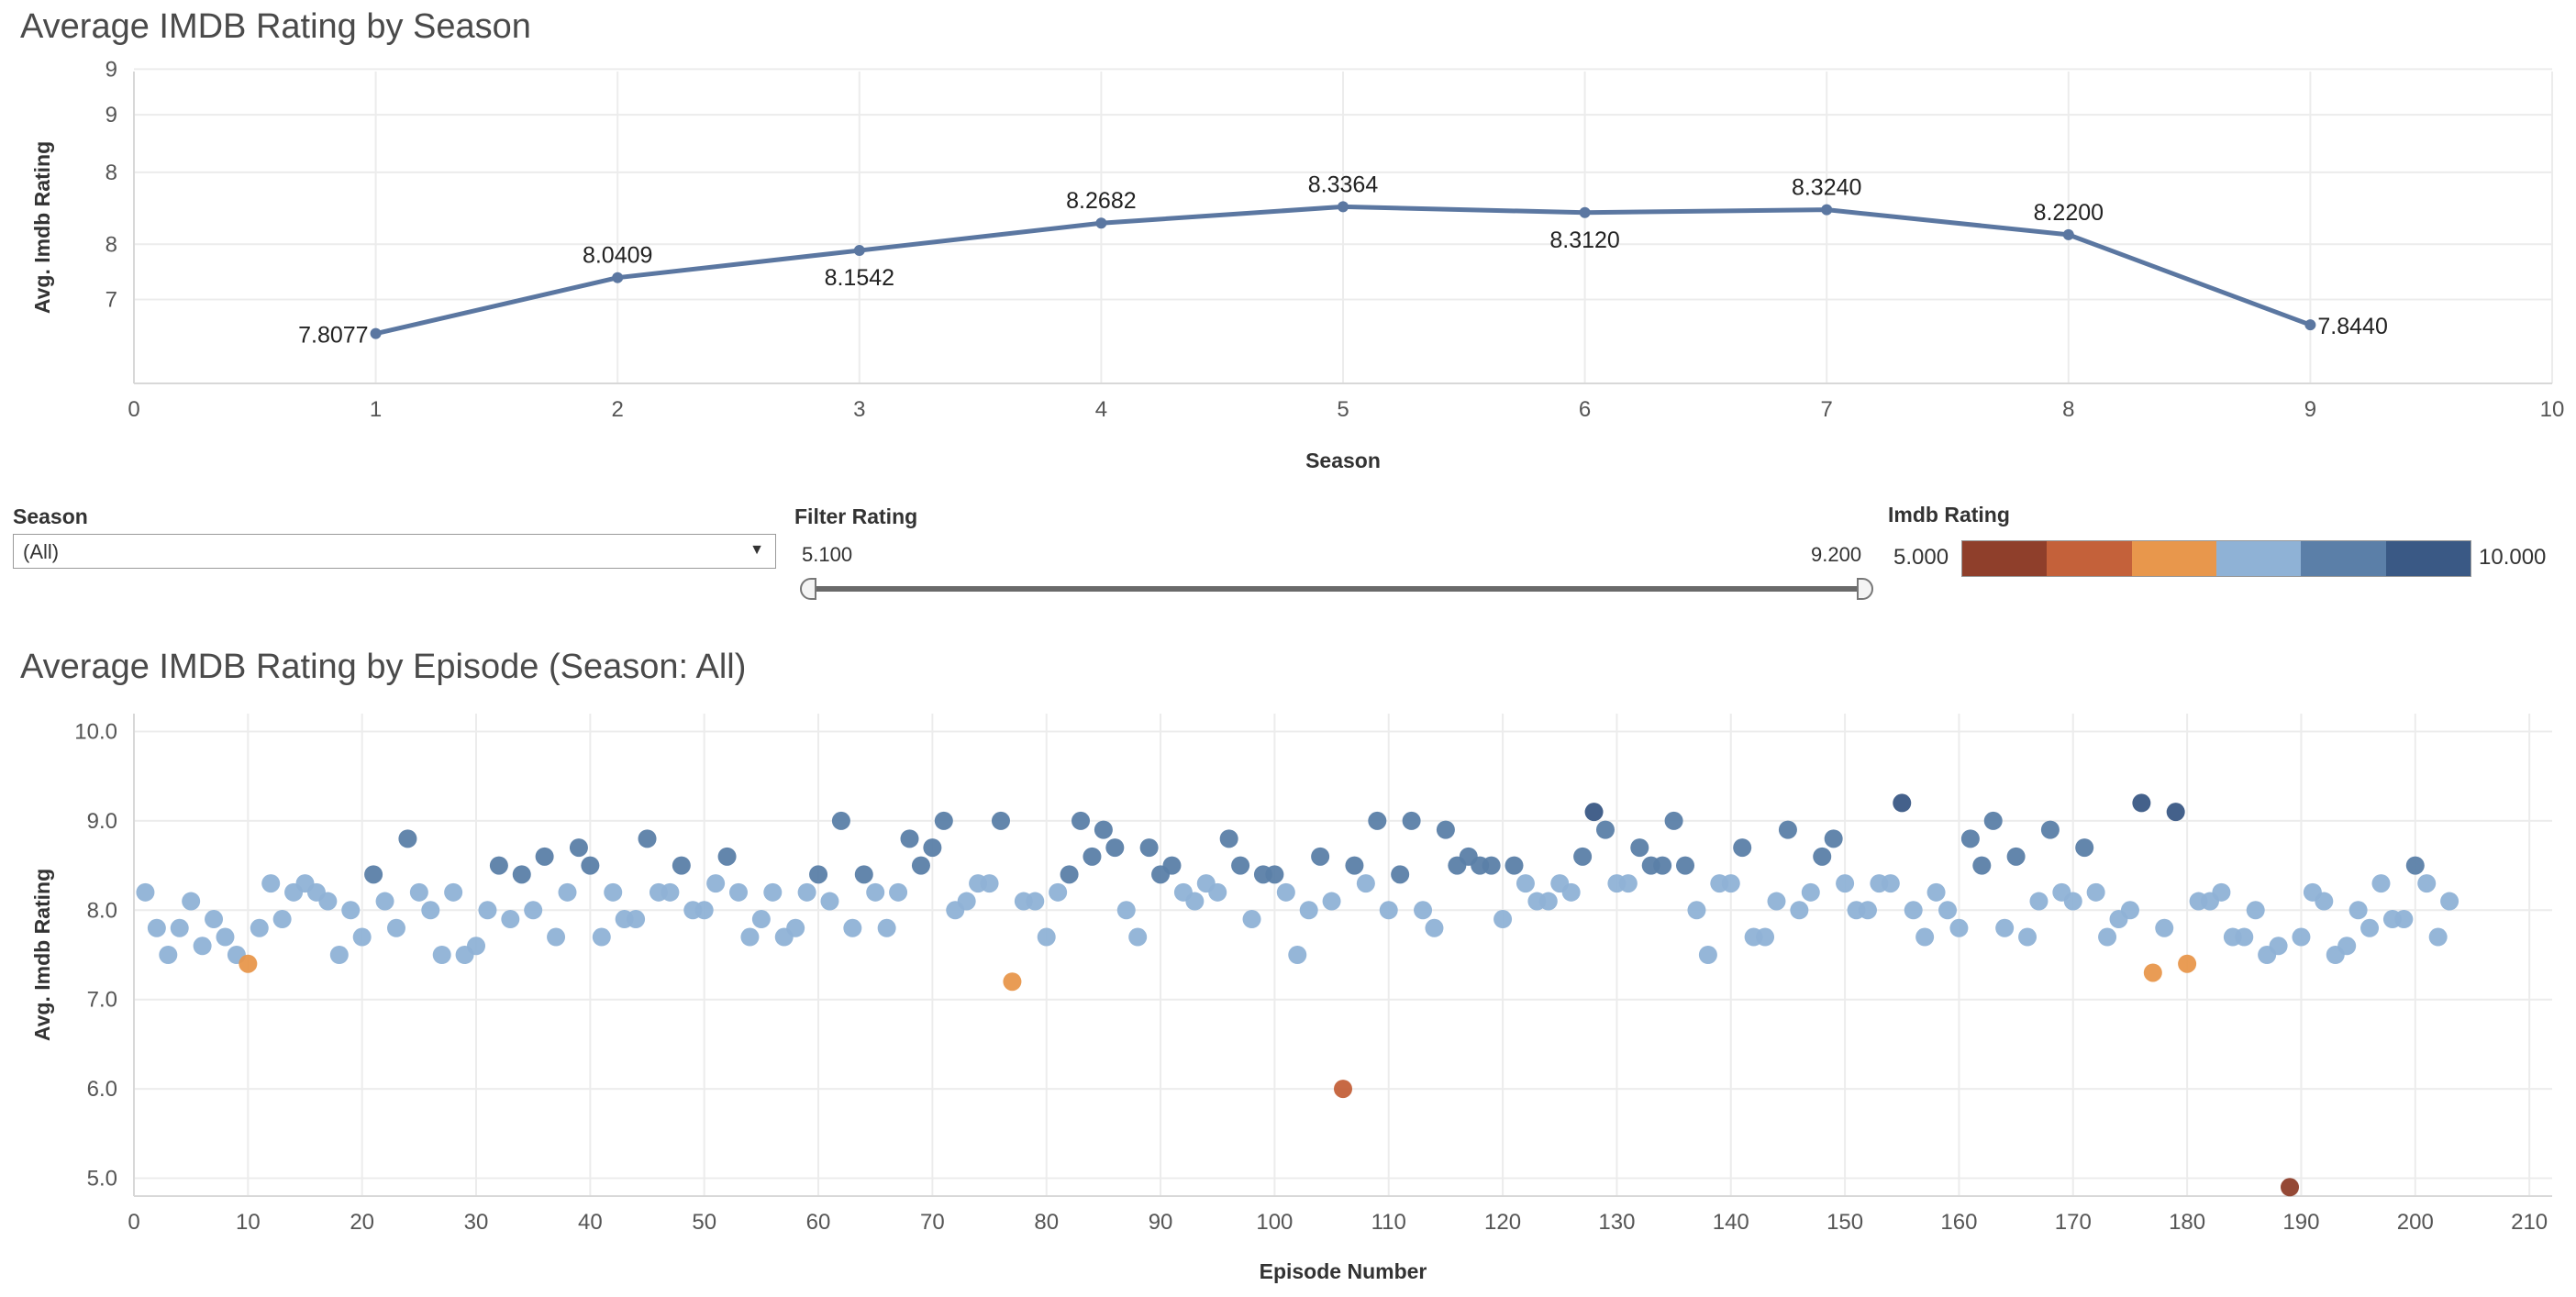 The image size is (2576, 1297). Describe the element at coordinates (248, 1222) in the screenshot. I see `x-tick-label: 10` at that location.